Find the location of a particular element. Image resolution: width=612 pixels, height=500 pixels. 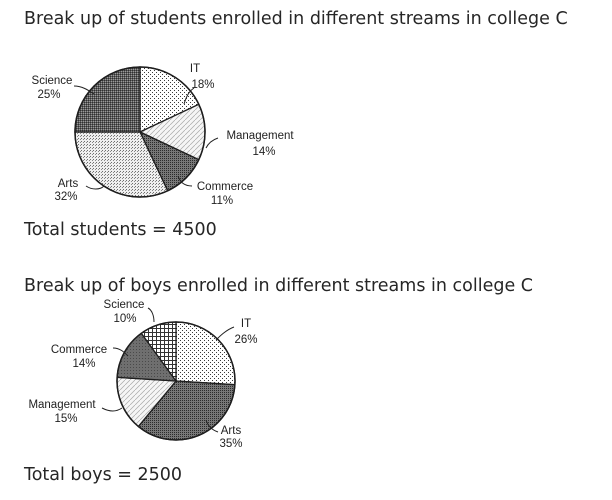

pie-slice-science is located at coordinates (107, 99).